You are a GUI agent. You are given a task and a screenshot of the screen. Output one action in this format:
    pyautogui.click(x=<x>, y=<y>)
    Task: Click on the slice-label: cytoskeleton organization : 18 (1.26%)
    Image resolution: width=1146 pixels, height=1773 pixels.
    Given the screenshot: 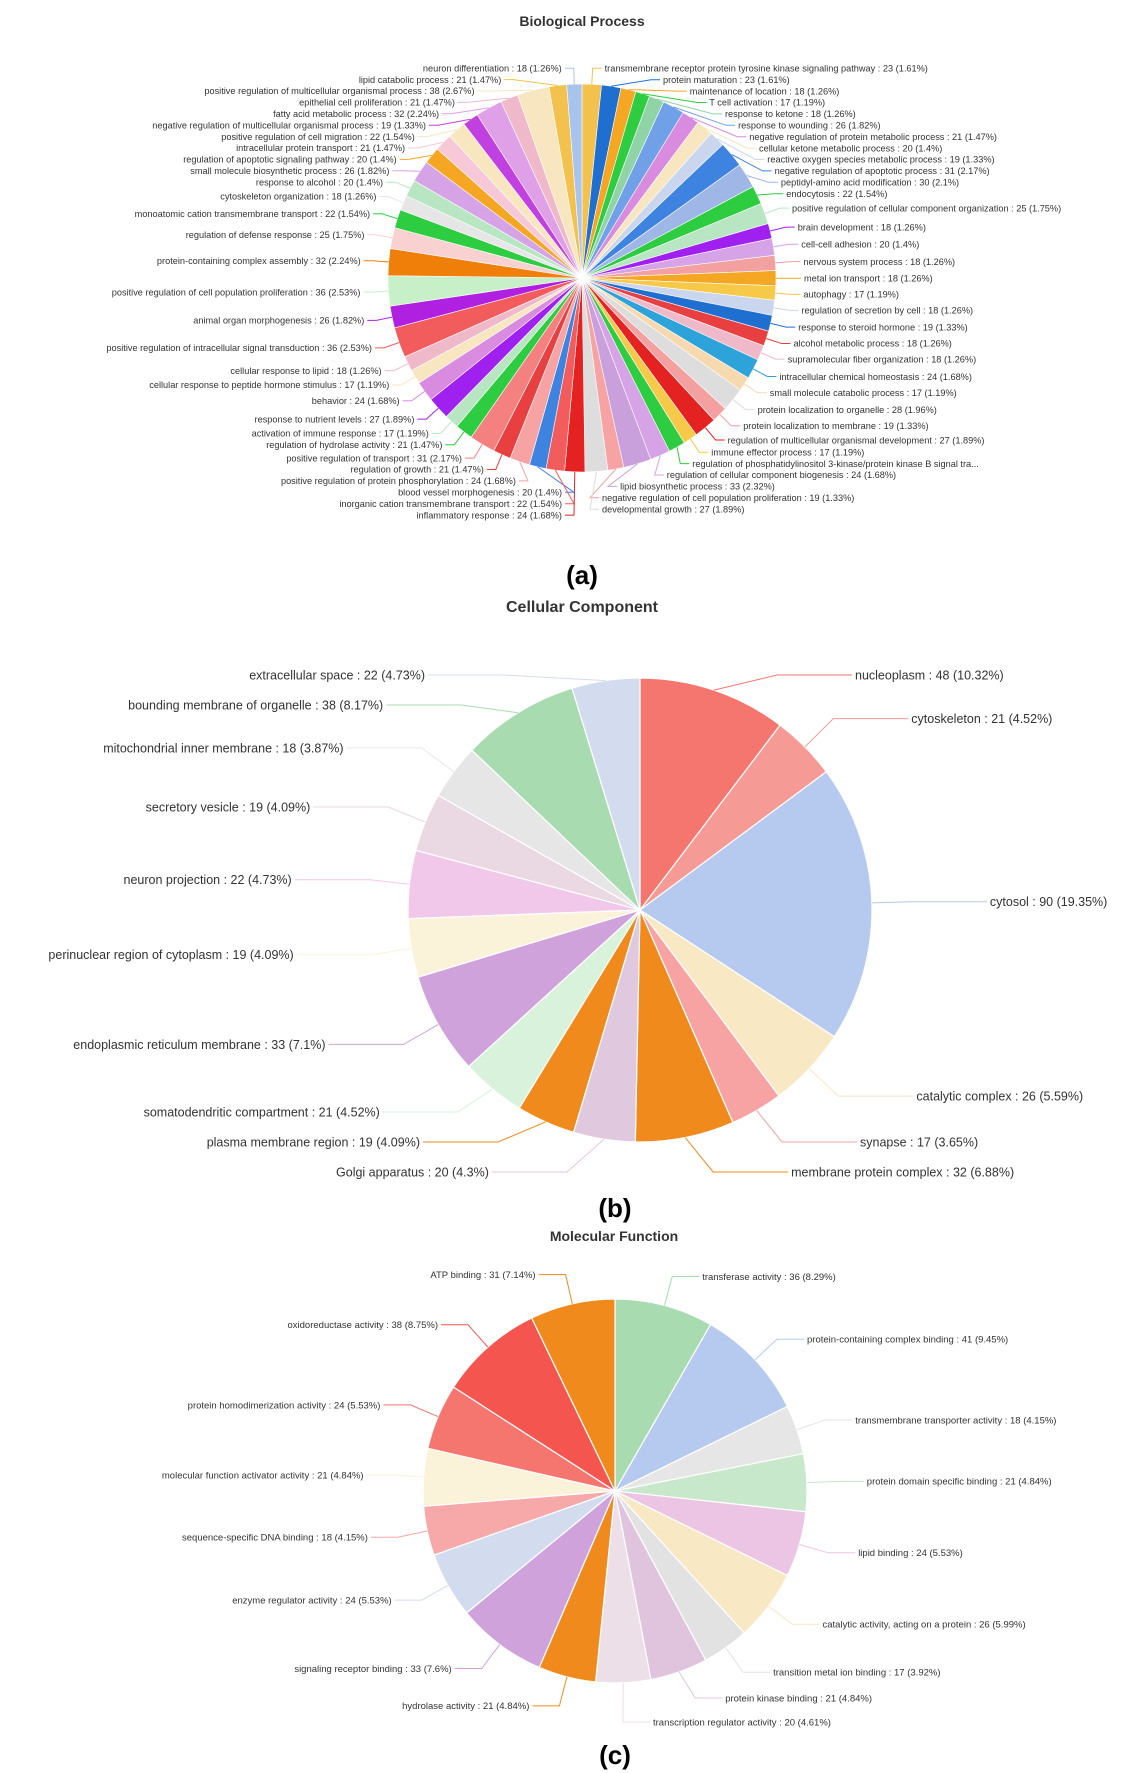 What is the action you would take?
    pyautogui.click(x=298, y=197)
    